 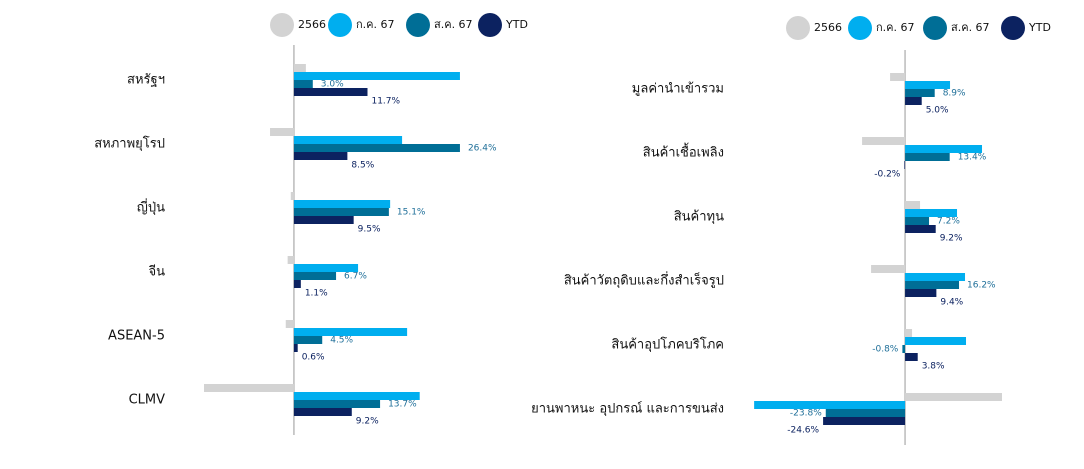 What do you see at coordinates (885, 350) in the screenshot?
I see `value-label: -0.8%` at bounding box center [885, 350].